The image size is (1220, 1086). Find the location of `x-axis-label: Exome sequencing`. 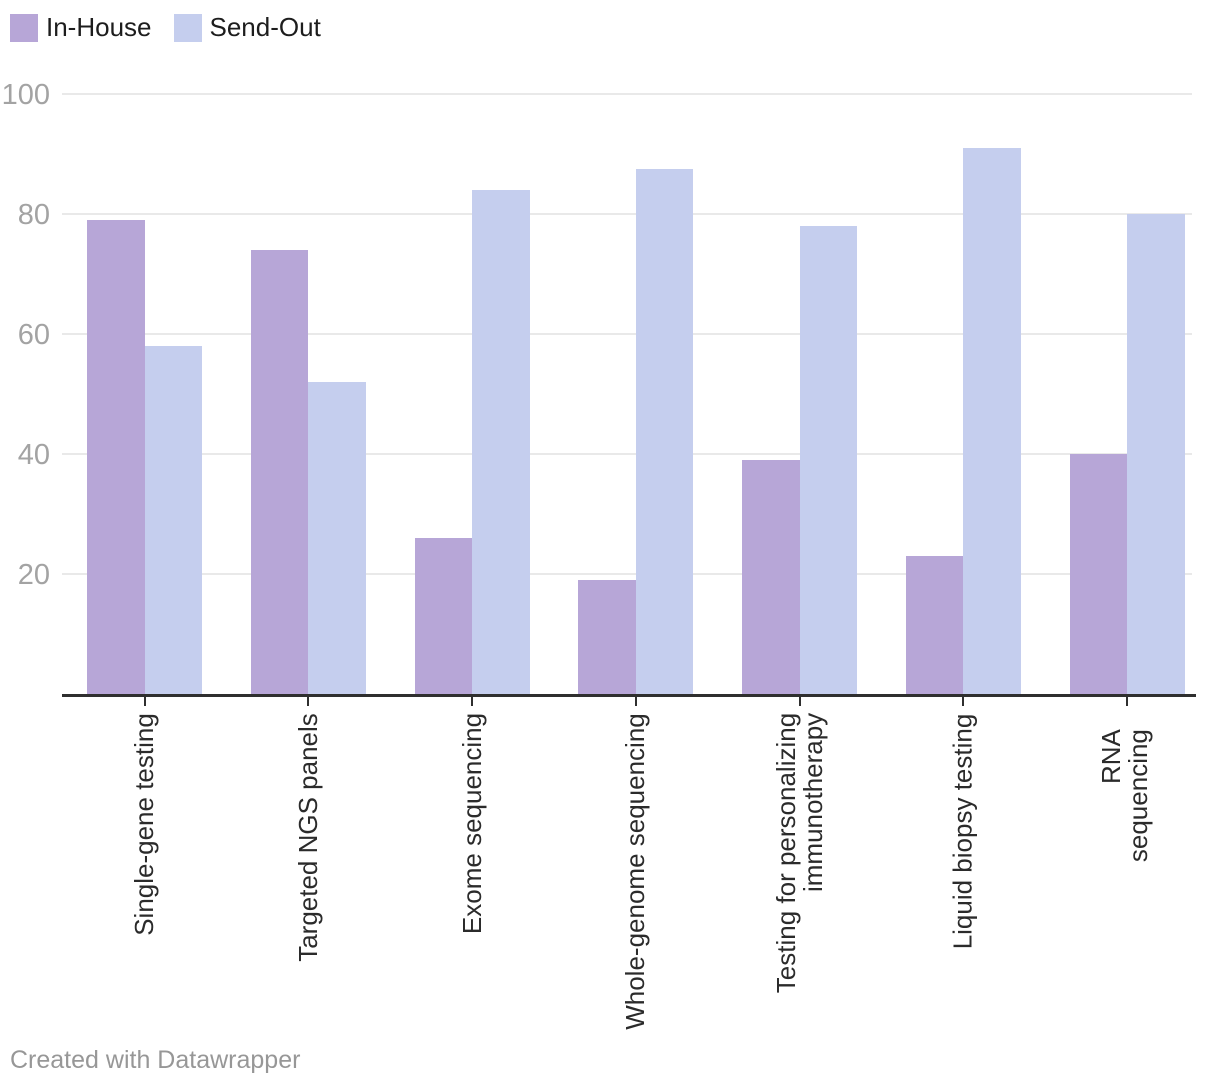

x-axis-label: Exome sequencing is located at coordinates (471, 823).